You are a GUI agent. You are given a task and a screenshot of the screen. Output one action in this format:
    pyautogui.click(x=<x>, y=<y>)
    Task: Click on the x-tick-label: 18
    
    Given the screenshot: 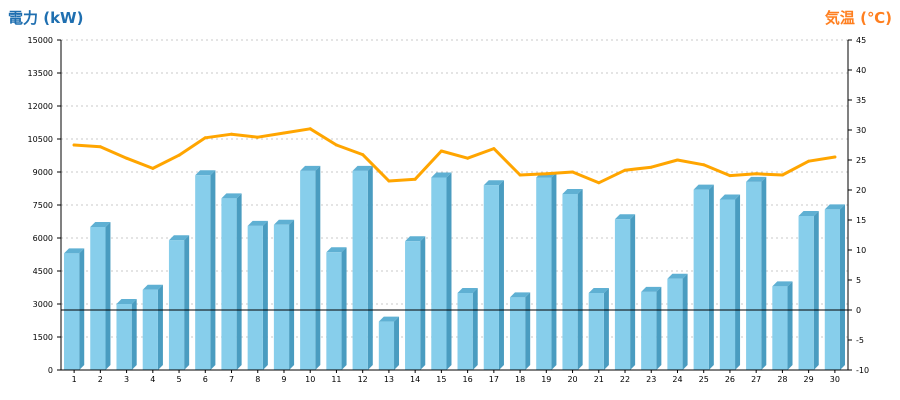 What is the action you would take?
    pyautogui.click(x=520, y=379)
    